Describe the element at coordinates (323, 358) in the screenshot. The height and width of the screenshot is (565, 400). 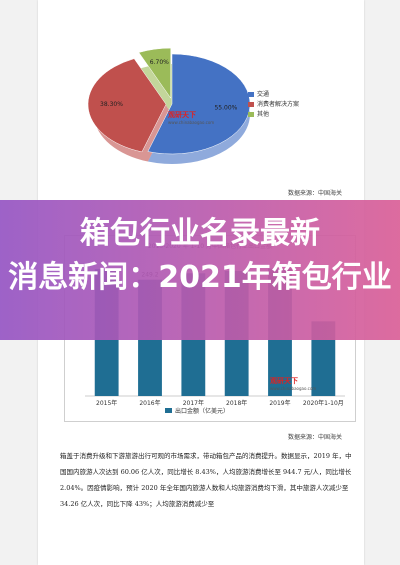
I see `bar` at that location.